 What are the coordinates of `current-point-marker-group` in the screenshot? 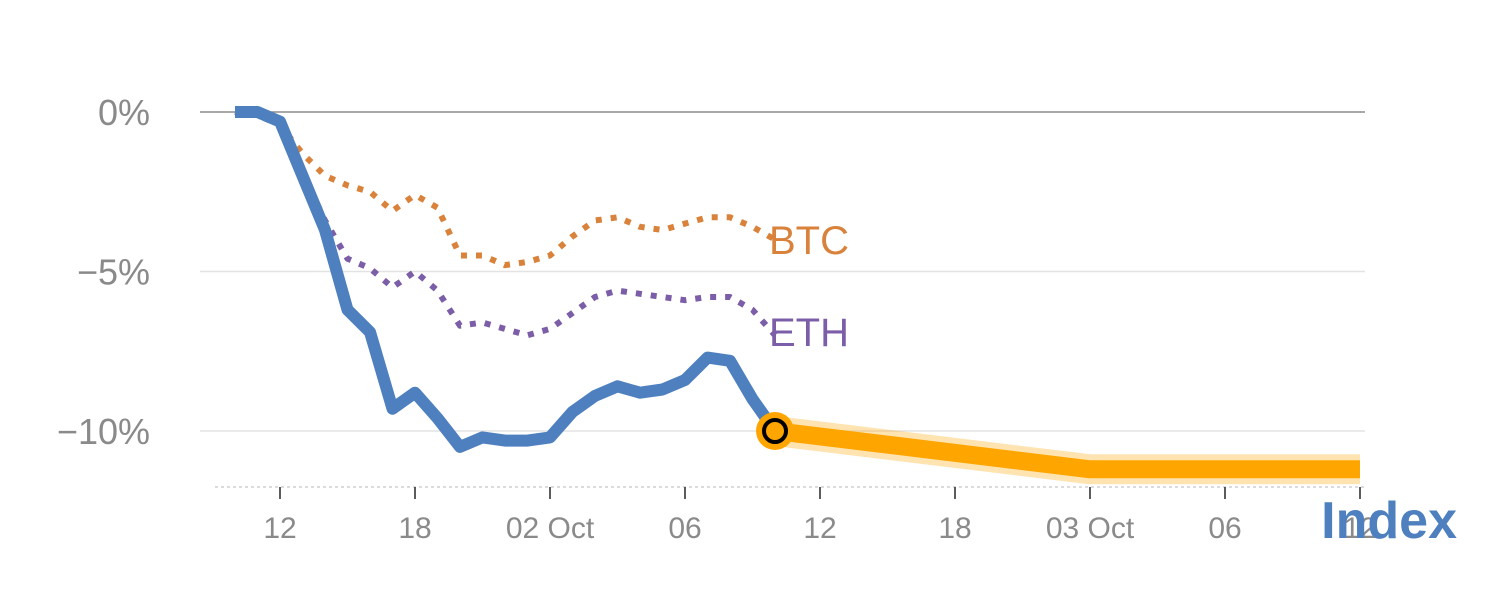 It's located at (775, 431).